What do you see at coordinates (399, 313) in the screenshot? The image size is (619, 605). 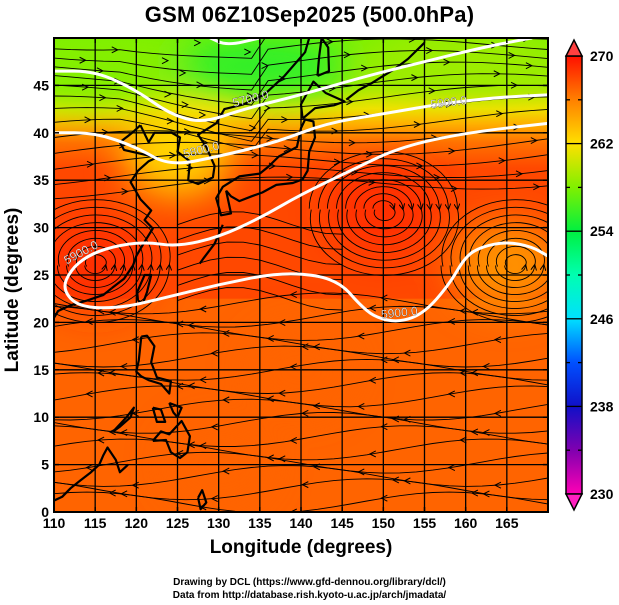 I see `contour-label: 5900.0` at bounding box center [399, 313].